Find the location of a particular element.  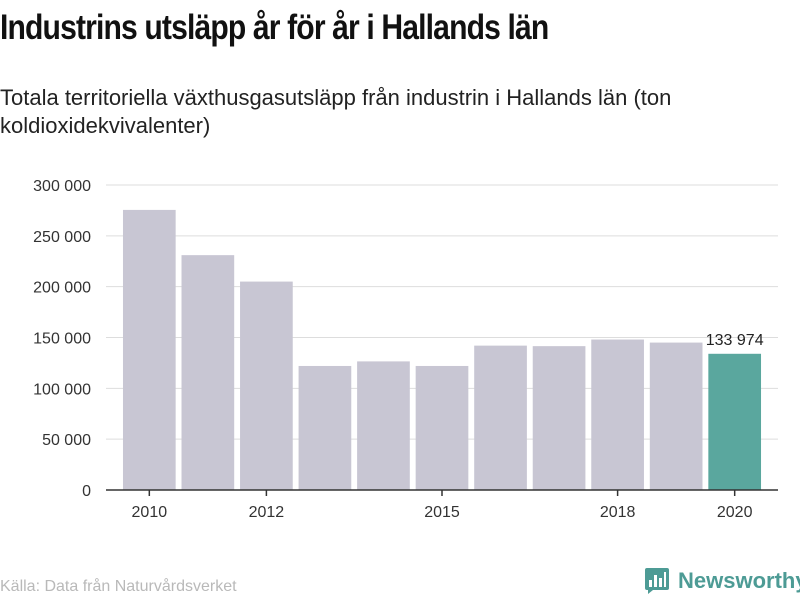

y-tick-label: 200 000 is located at coordinates (62, 288).